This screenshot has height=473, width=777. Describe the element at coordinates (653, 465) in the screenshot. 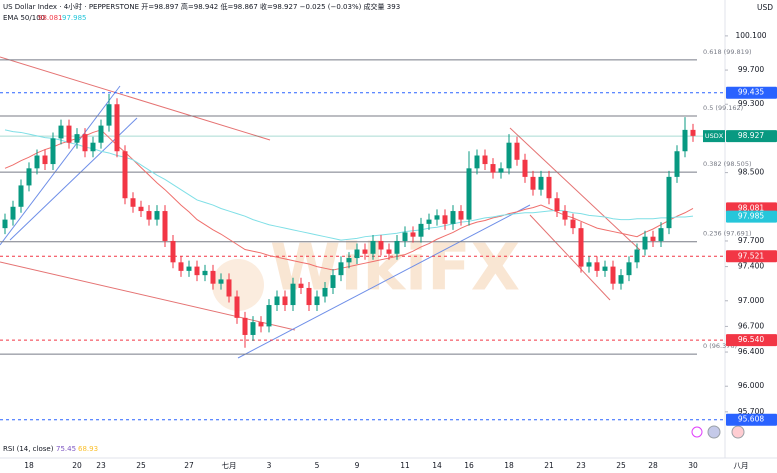

I see `x-tick-label: 28` at that location.